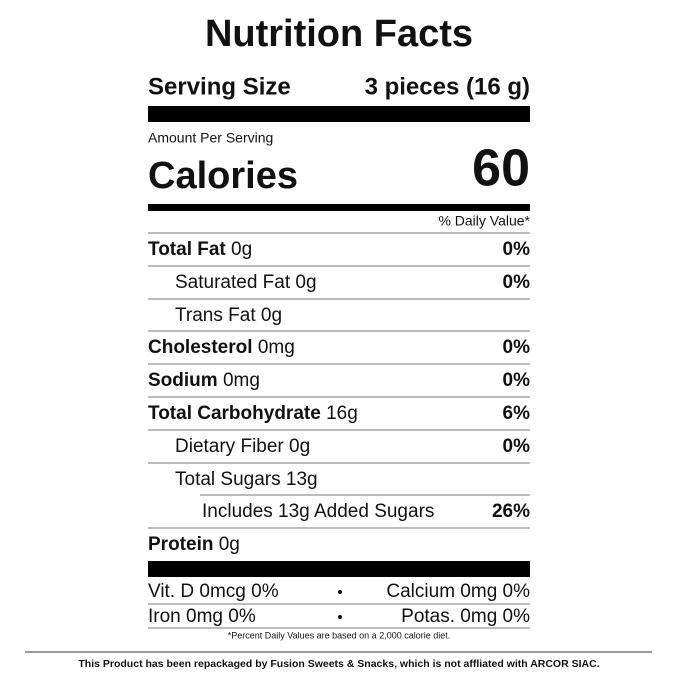 This screenshot has width=679, height=679. What do you see at coordinates (517, 413) in the screenshot?
I see `dv: 6%` at bounding box center [517, 413].